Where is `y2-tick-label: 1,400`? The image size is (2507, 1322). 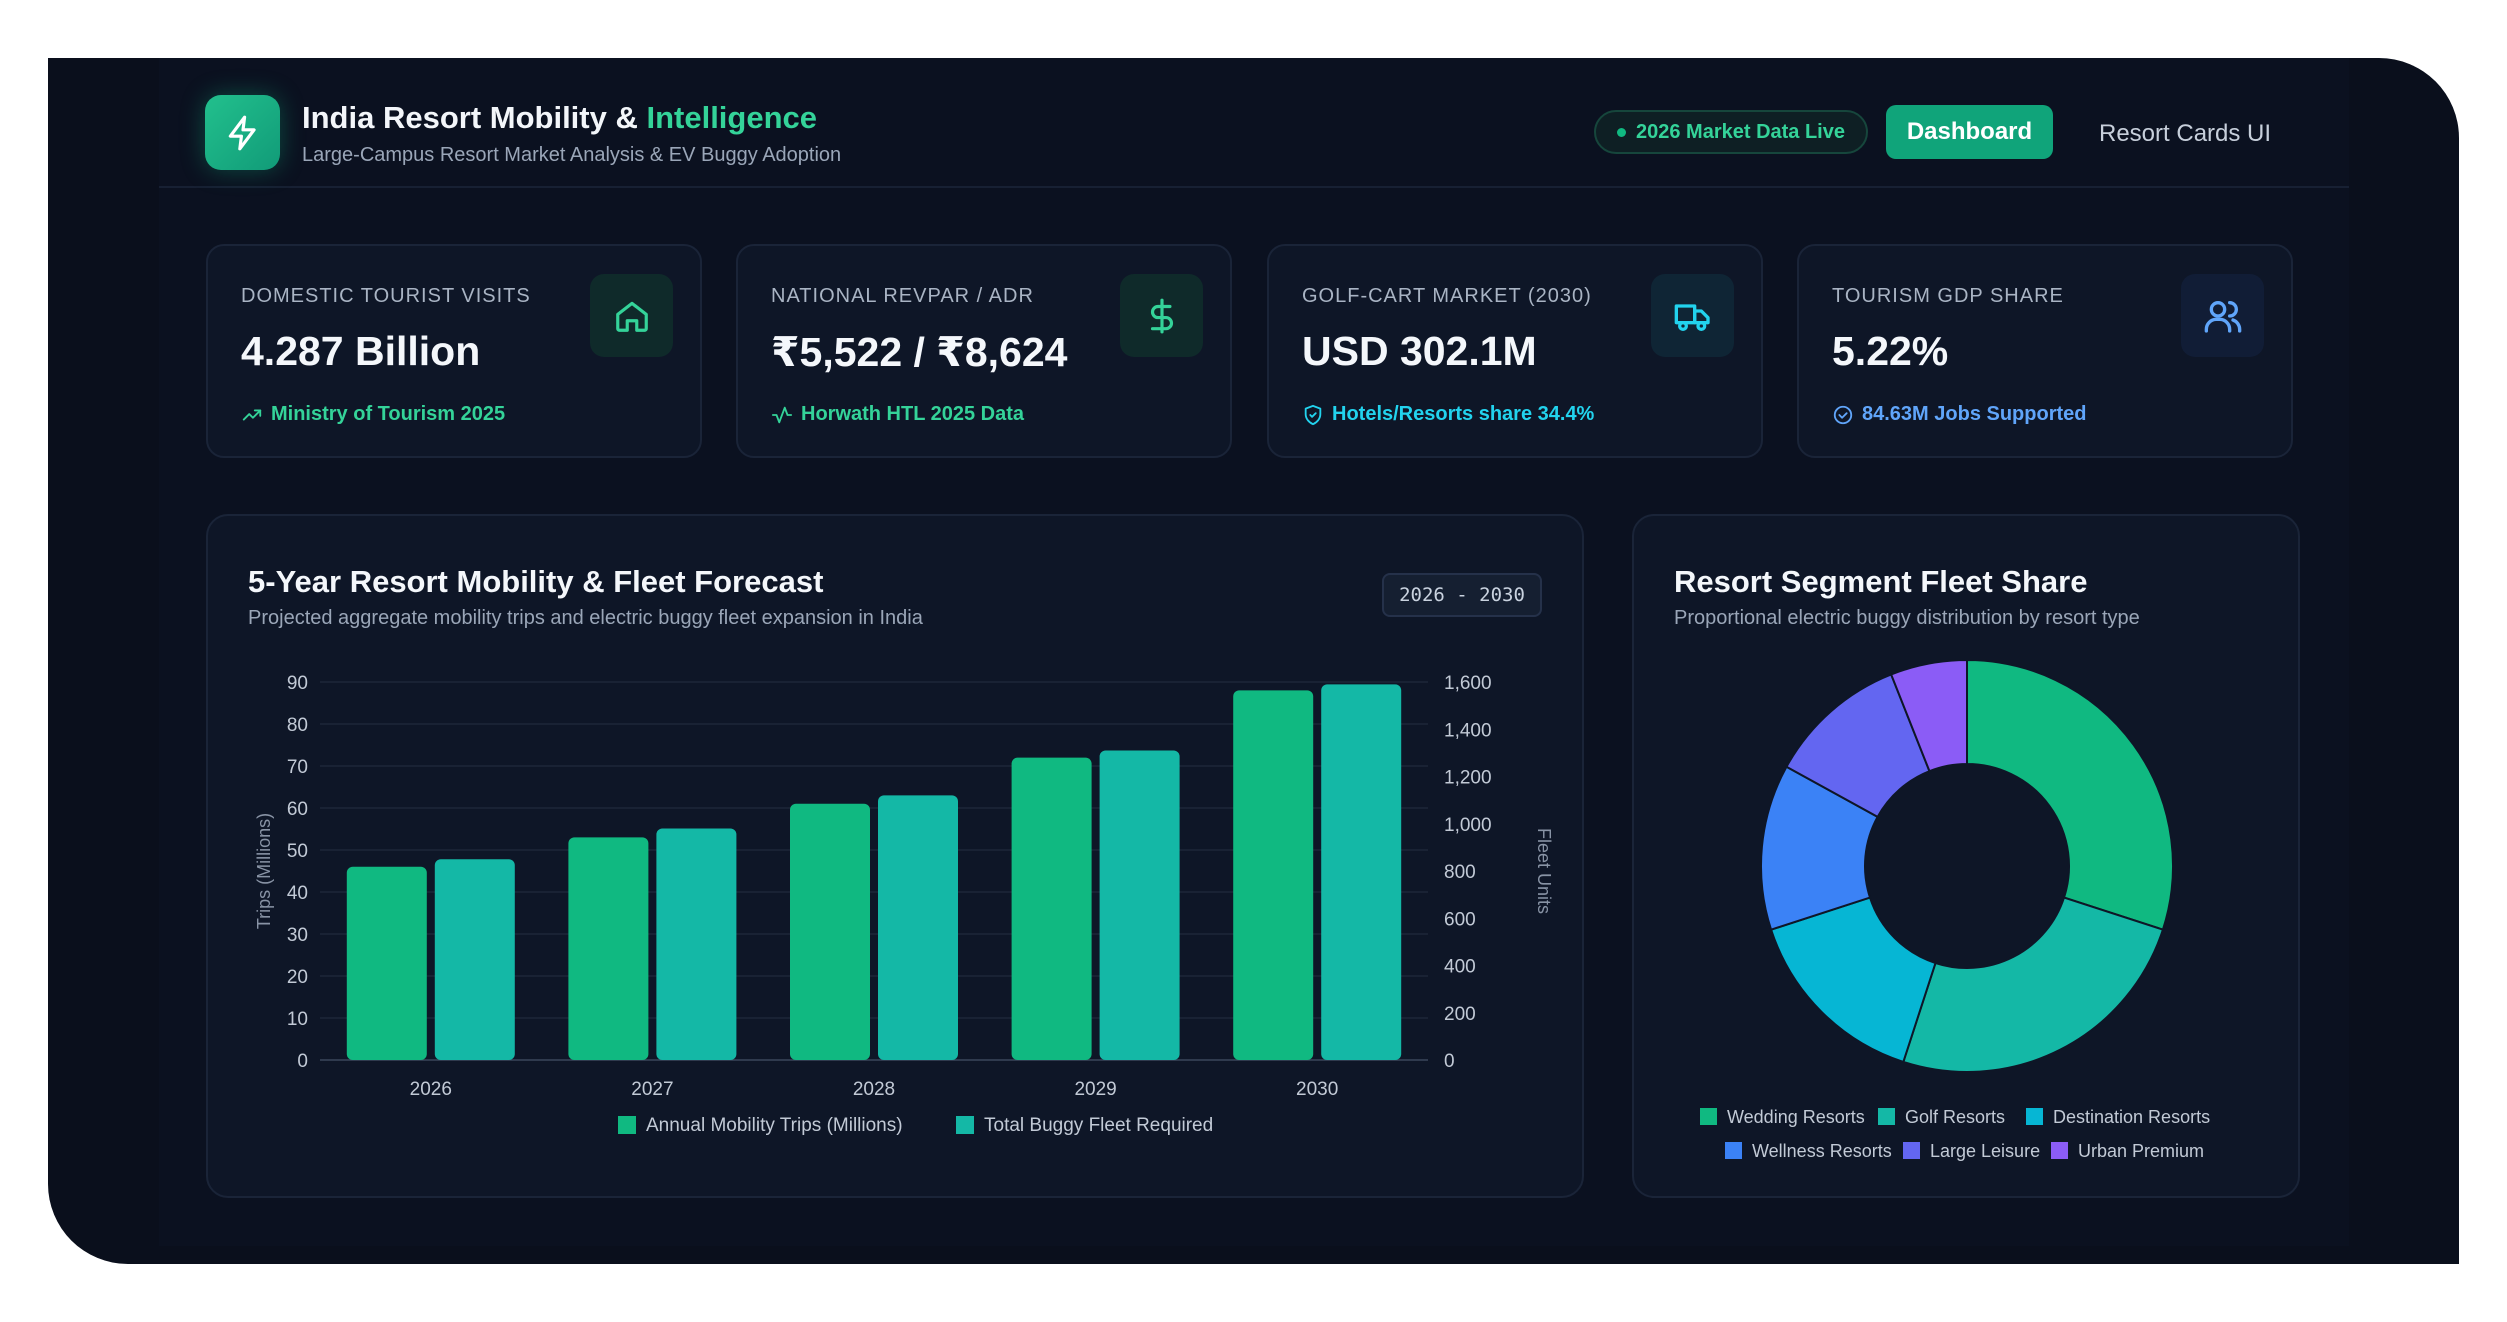 y2-tick-label: 1,400 is located at coordinates (1468, 730).